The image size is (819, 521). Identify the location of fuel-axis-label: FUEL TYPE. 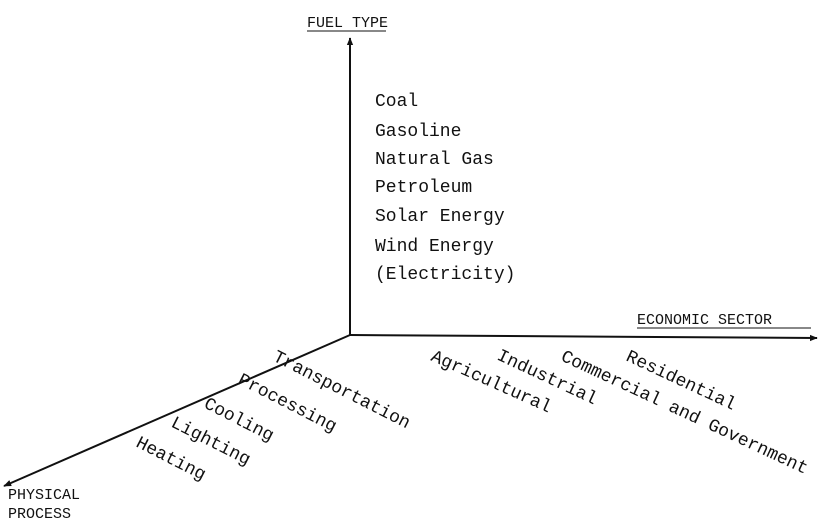
(347, 23).